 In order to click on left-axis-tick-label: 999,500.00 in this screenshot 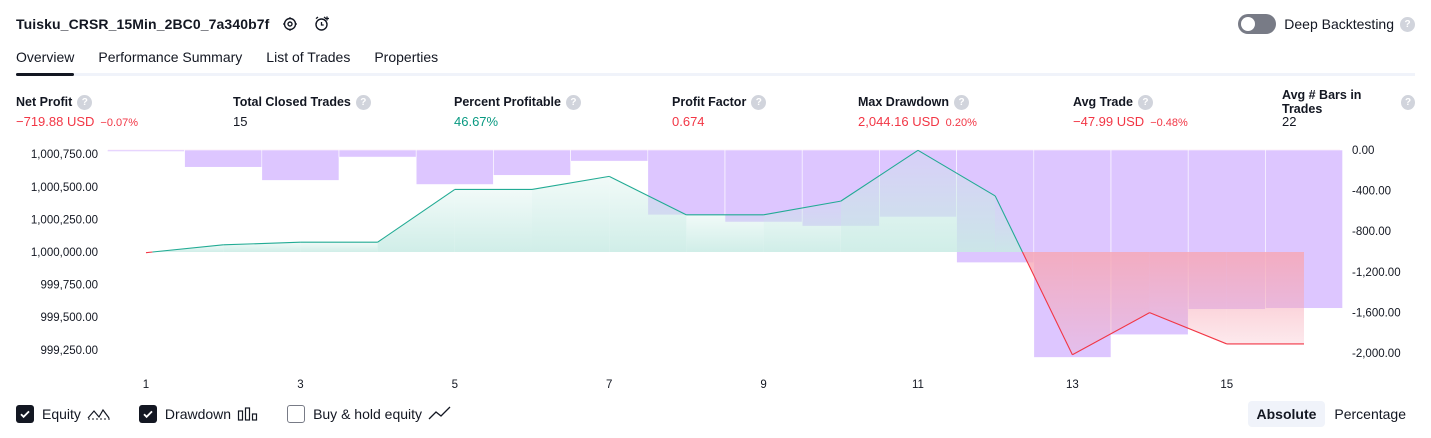, I will do `click(69, 318)`.